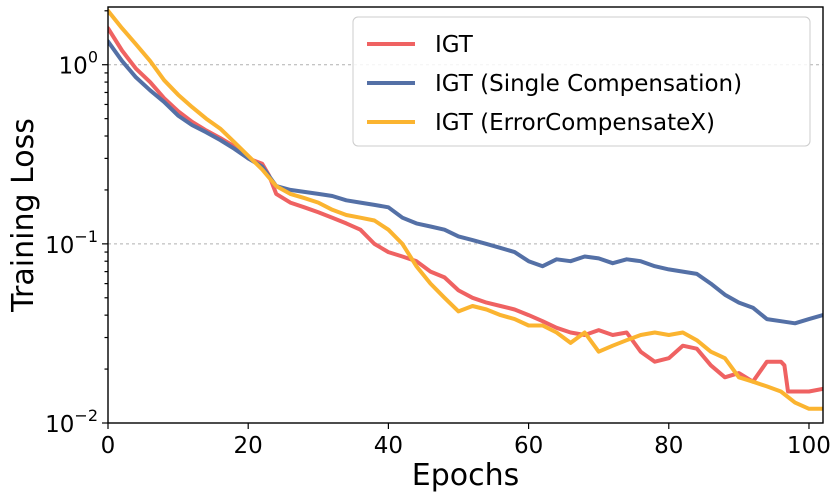  What do you see at coordinates (575, 123) in the screenshot?
I see `legend-label-2: IGT (ErrorCompensateX)` at bounding box center [575, 123].